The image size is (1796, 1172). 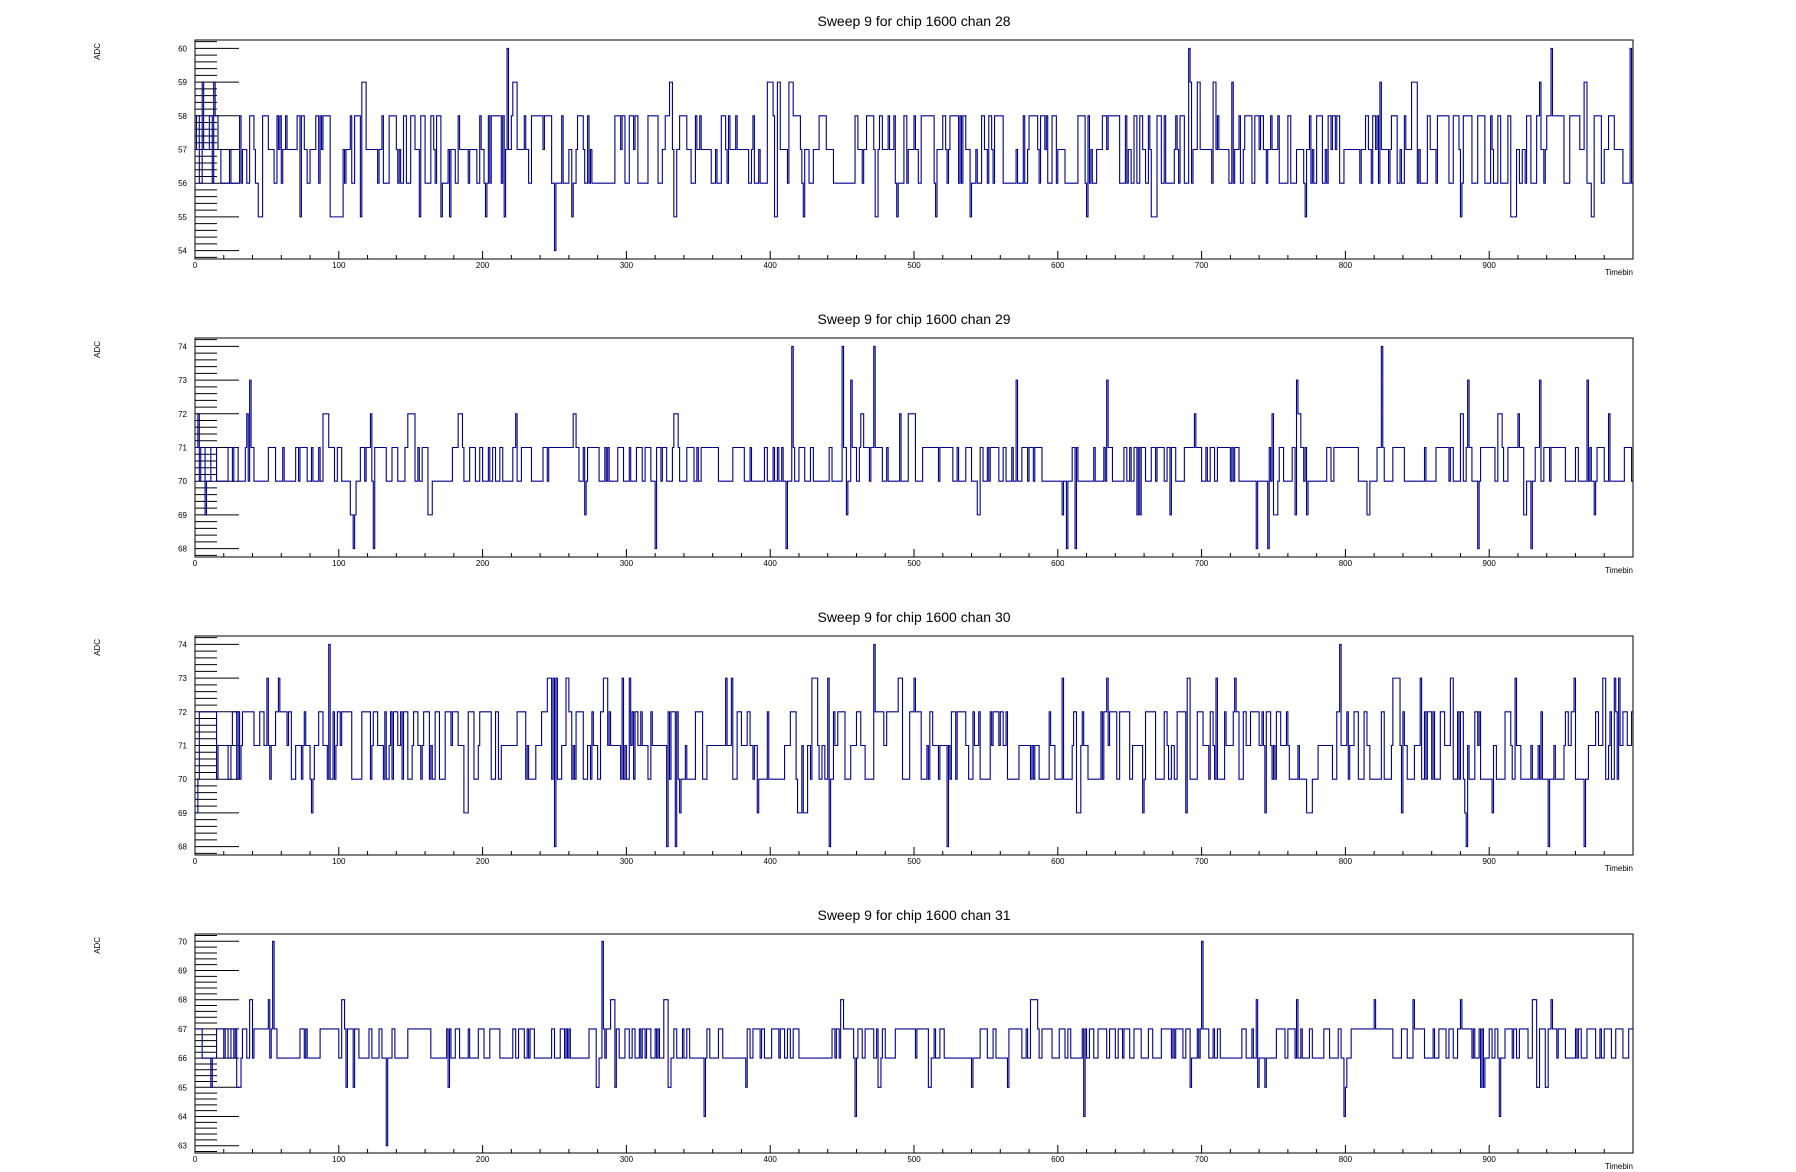 I want to click on y-tick-label: 66, so click(x=182, y=1058).